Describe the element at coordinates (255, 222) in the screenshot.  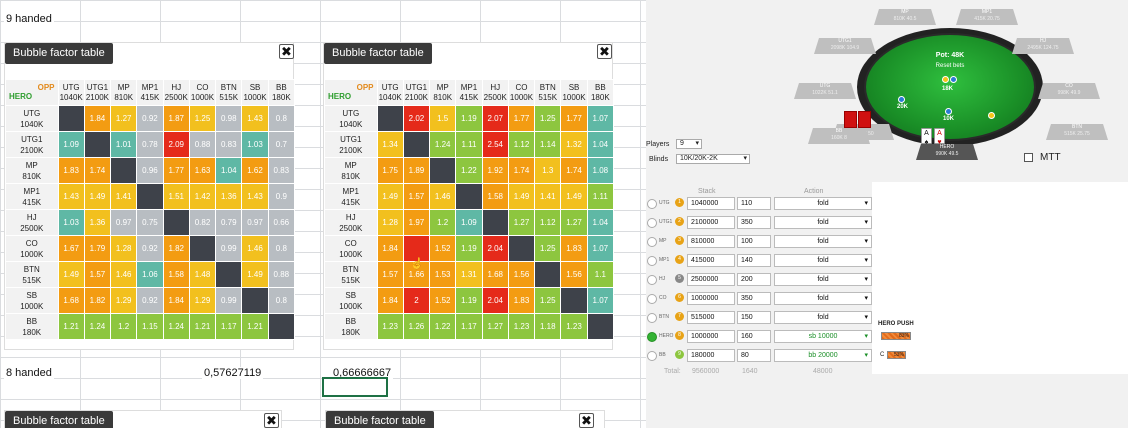
I see `bubble-factor-cell: 0.97` at that location.